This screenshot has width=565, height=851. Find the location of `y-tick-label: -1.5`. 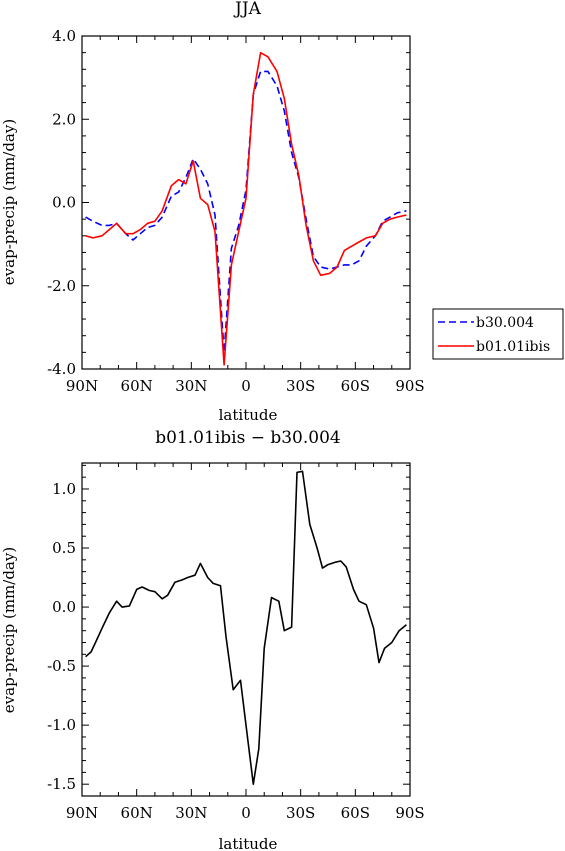

y-tick-label: -1.5 is located at coordinates (61, 784).